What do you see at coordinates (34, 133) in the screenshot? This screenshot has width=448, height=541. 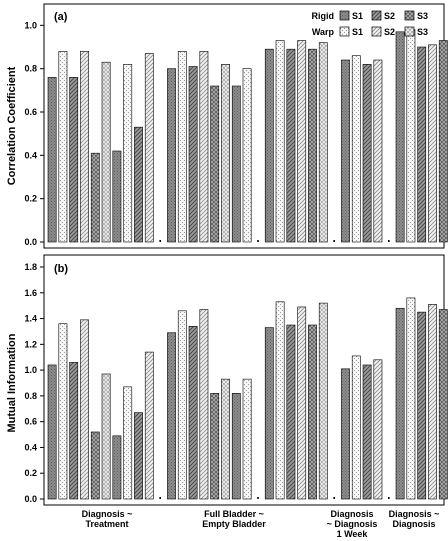 I see `panel-a-y-ticks: 0.0 0.2 0.4 0.6 0.8 1.0` at bounding box center [34, 133].